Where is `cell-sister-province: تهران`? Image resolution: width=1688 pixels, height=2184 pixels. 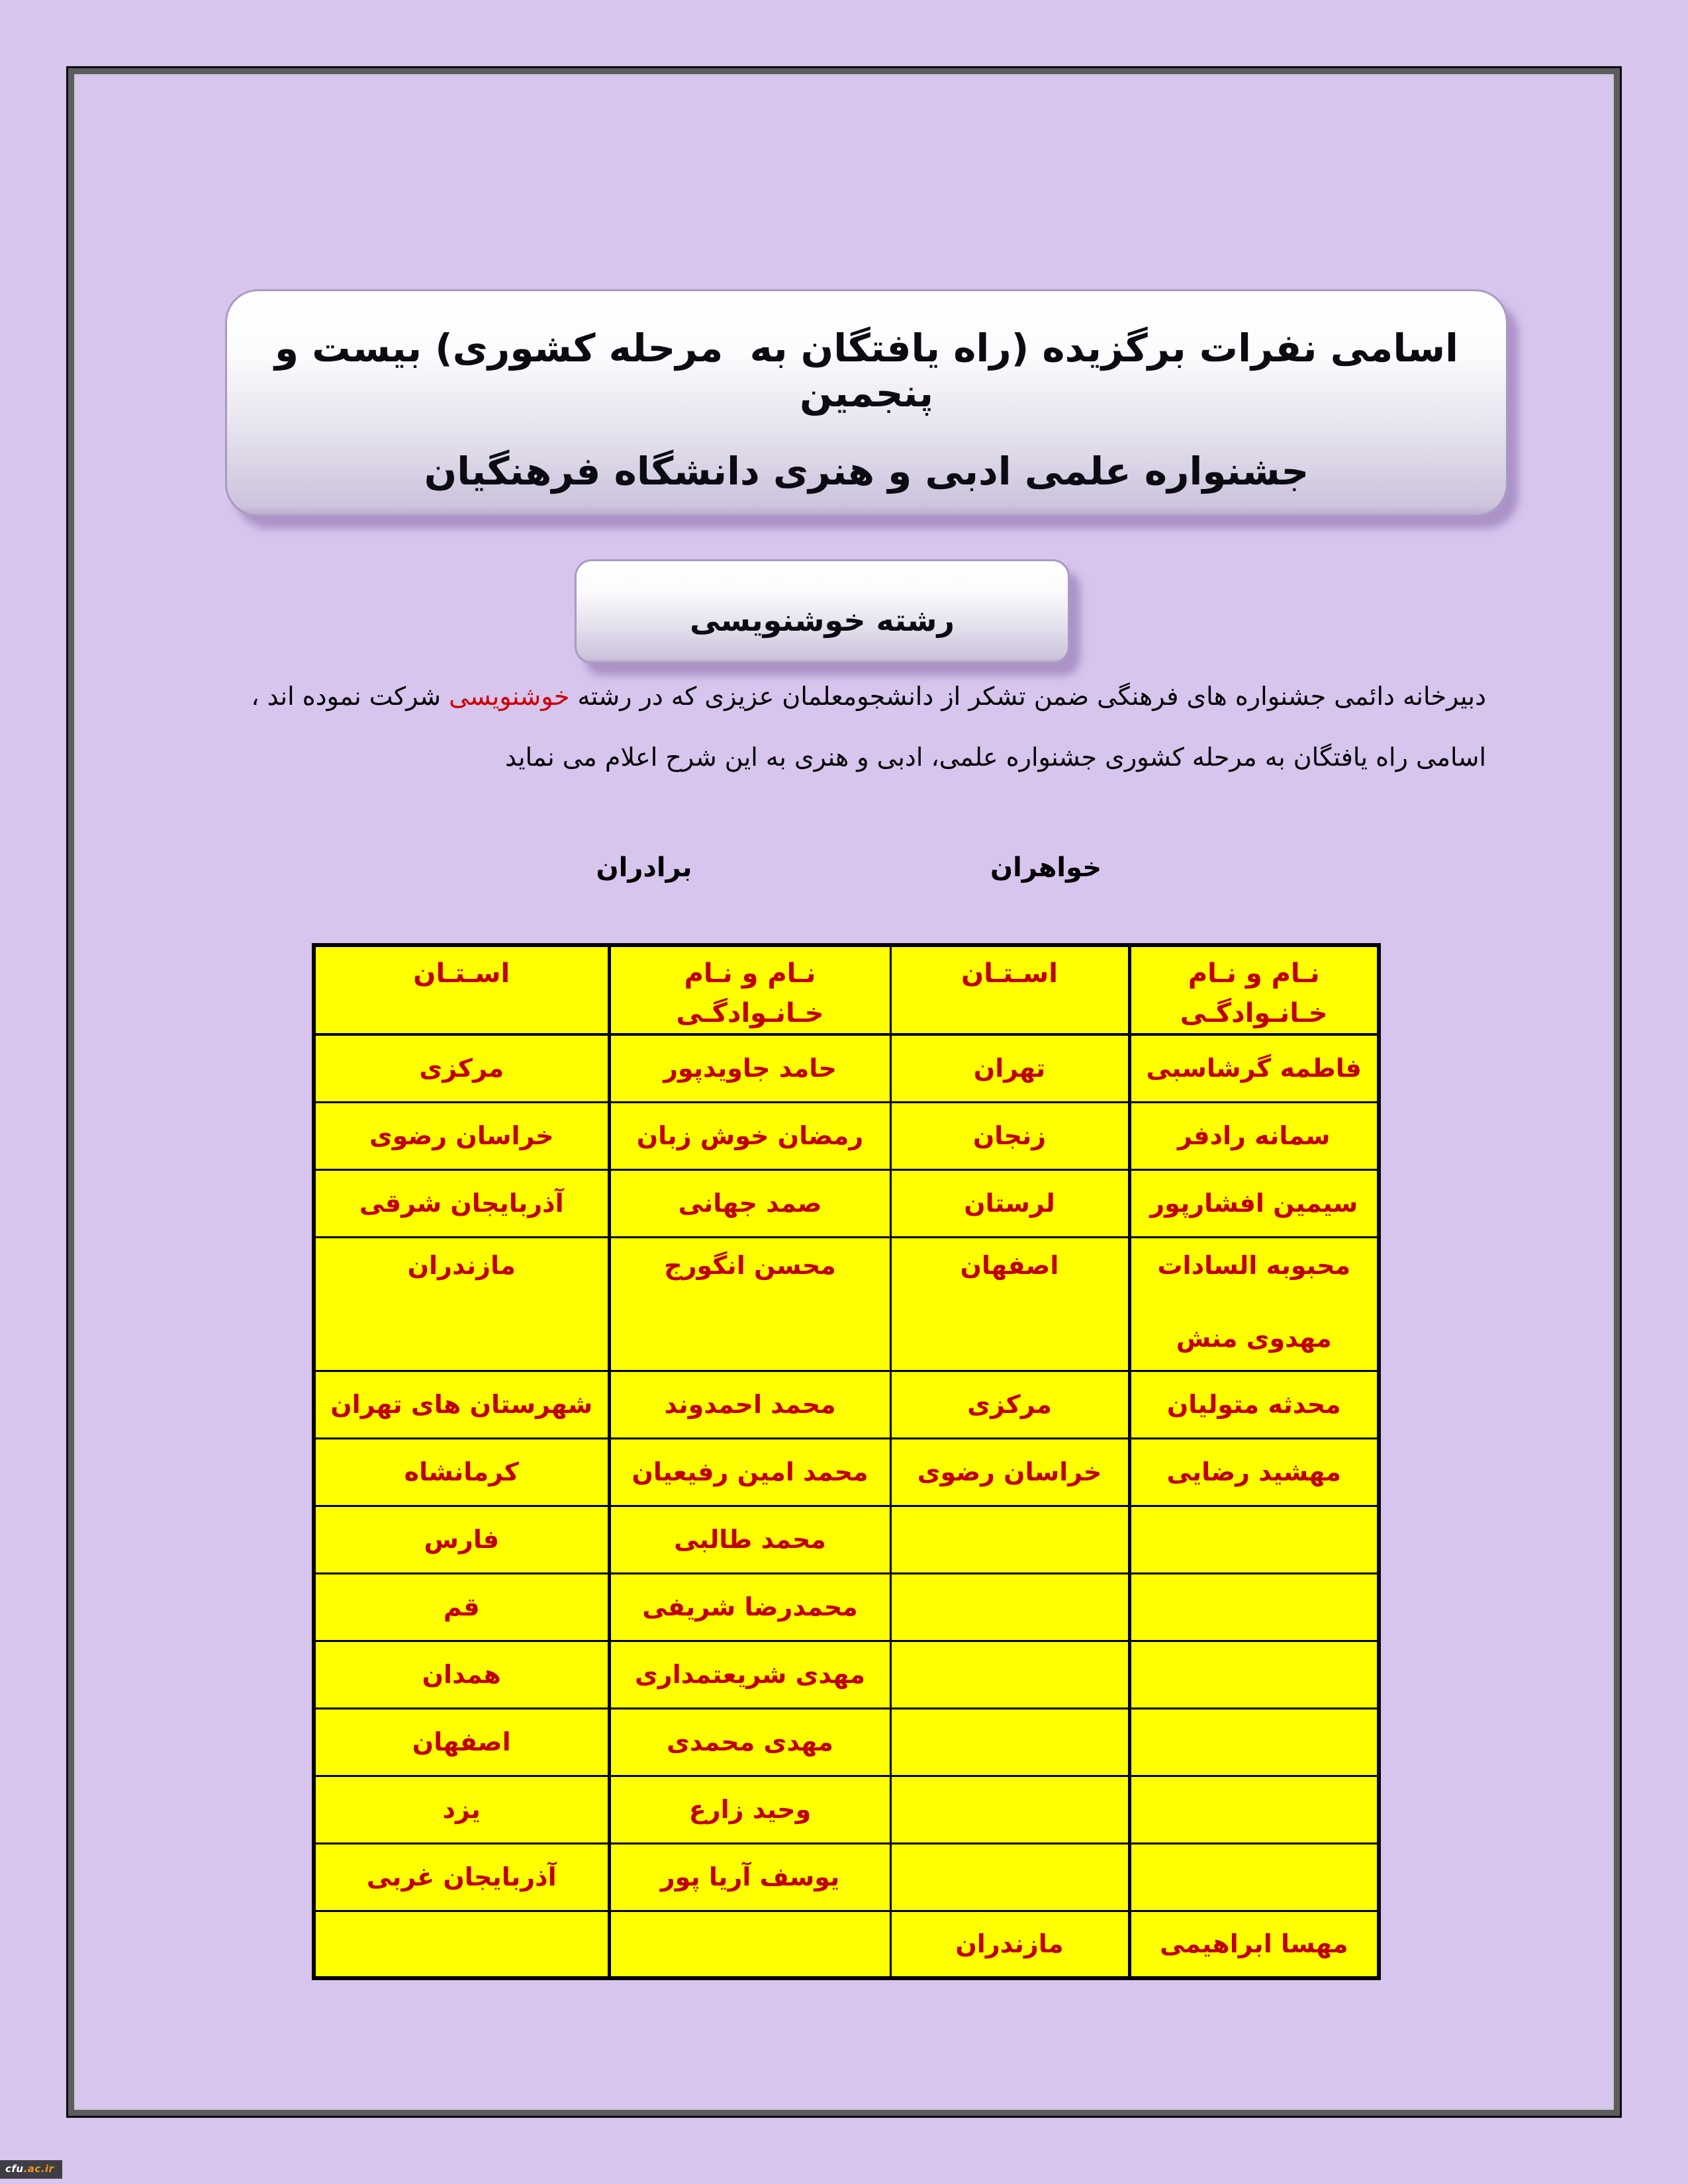
cell-sister-province: تهران is located at coordinates (1010, 1068).